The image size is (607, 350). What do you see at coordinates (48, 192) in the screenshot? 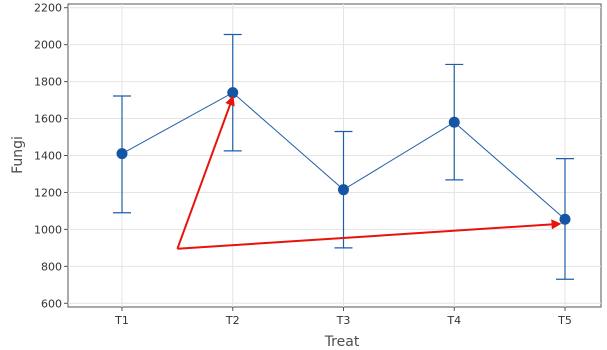
I see `y-tick-label: 1200` at bounding box center [48, 192].